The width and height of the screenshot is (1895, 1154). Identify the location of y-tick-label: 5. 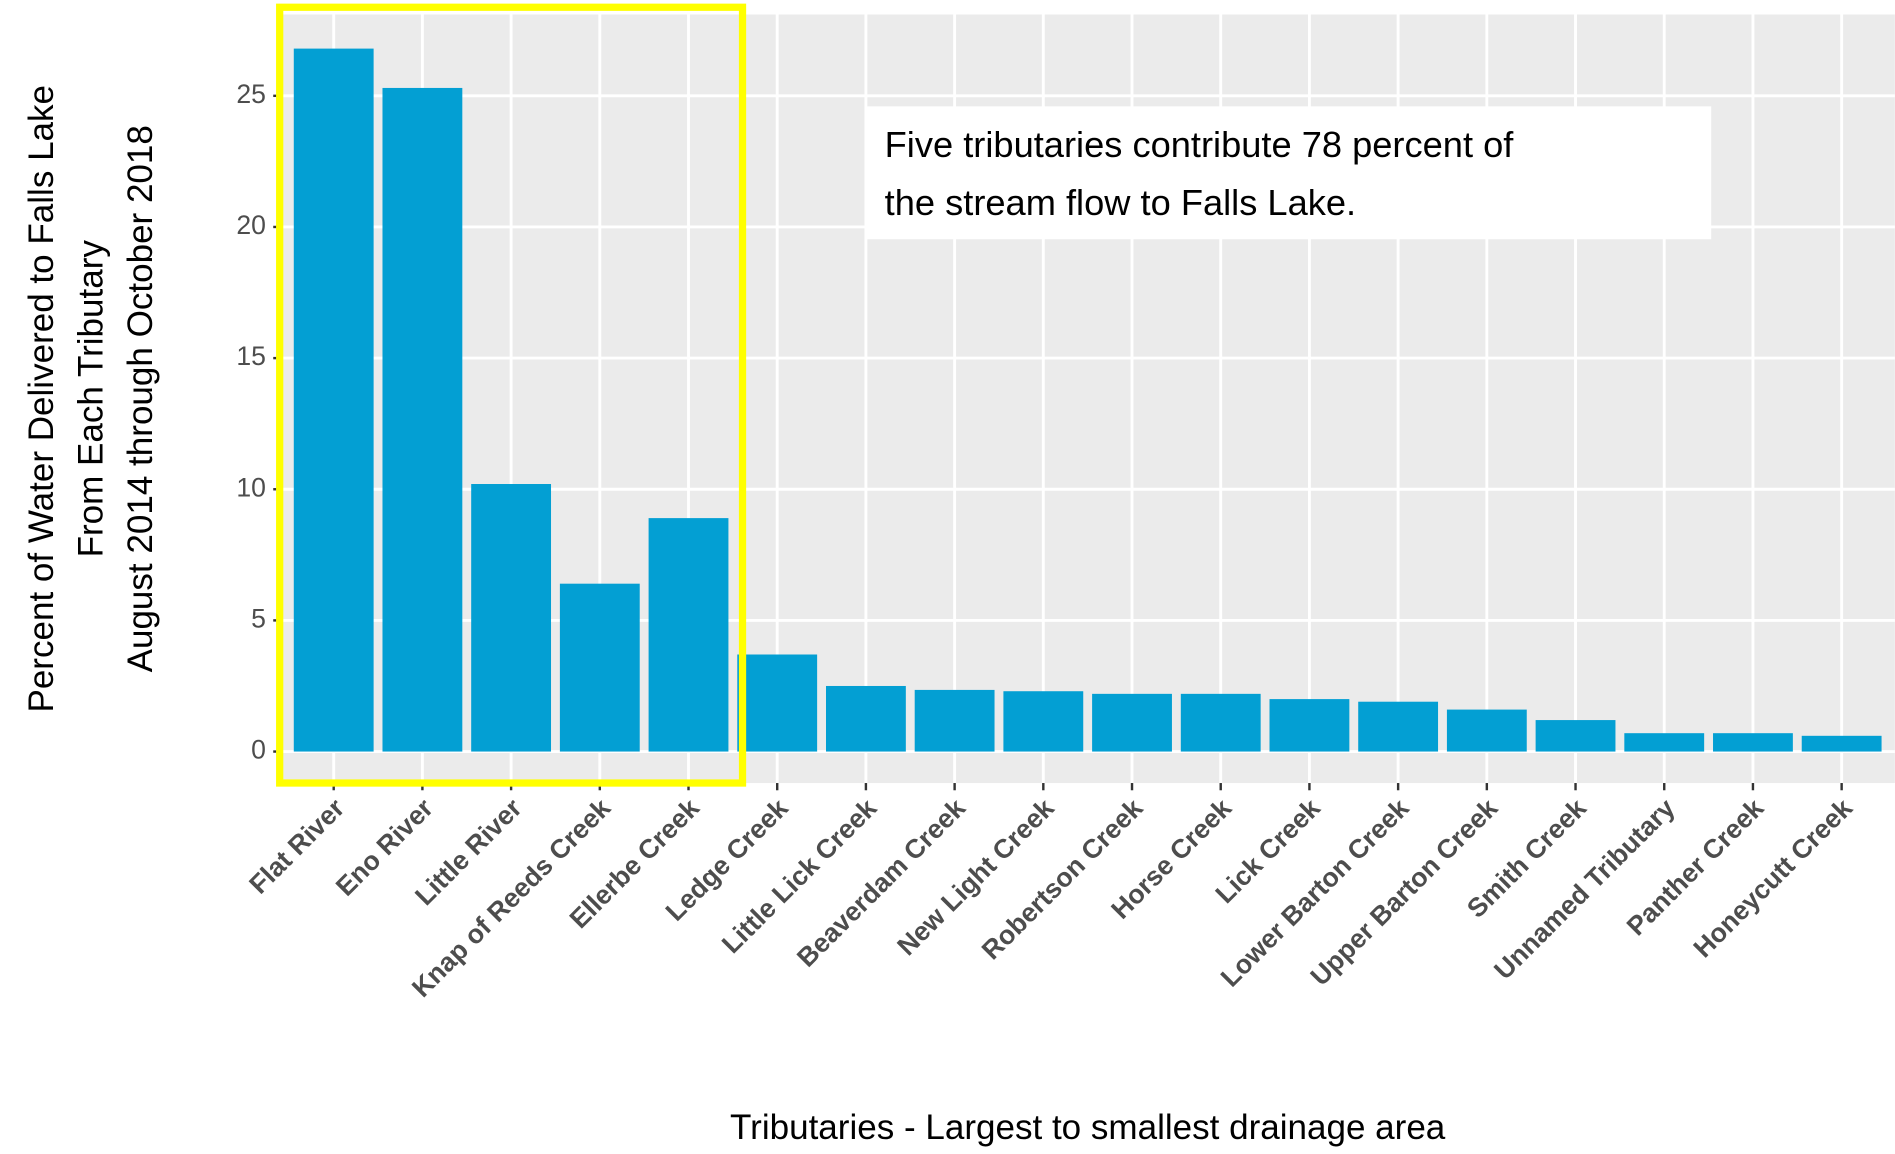
(258, 618).